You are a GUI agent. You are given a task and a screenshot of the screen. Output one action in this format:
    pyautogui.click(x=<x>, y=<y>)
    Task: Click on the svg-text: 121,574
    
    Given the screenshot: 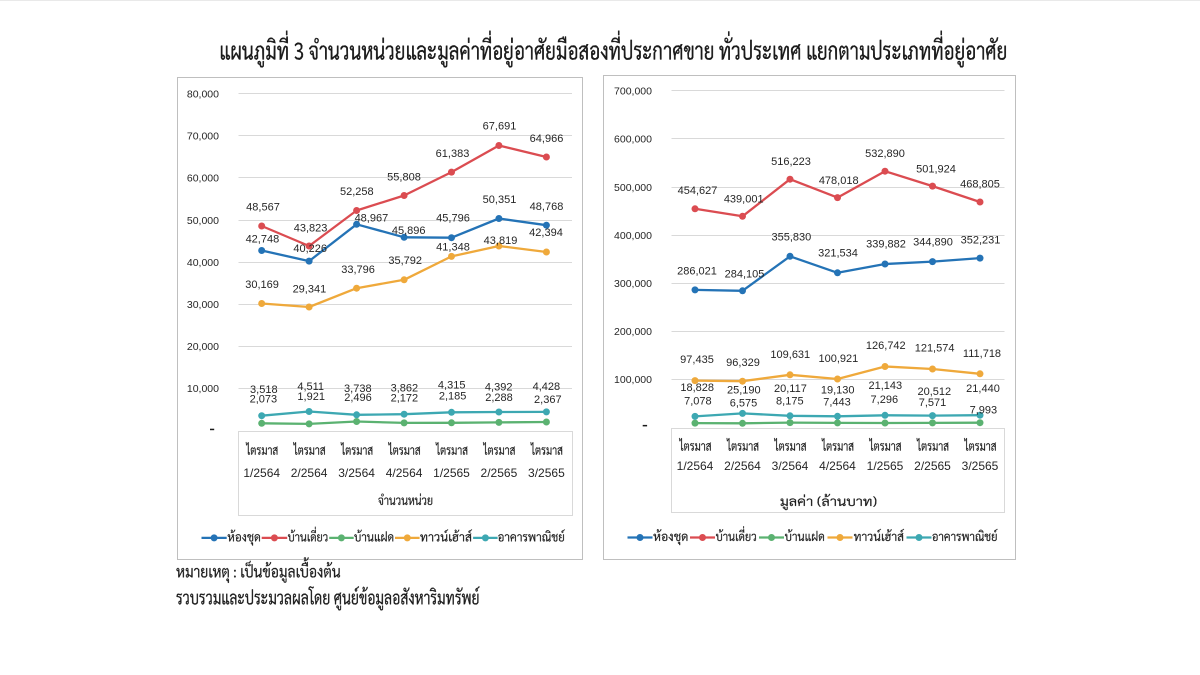 What is the action you would take?
    pyautogui.click(x=935, y=348)
    